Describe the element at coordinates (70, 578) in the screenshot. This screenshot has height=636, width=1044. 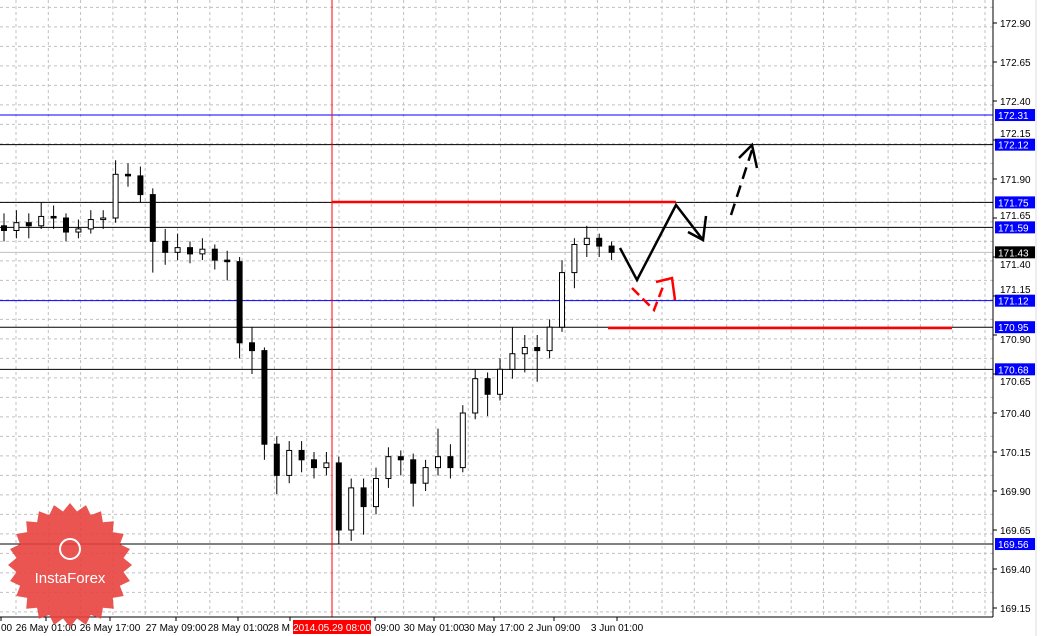
I see `logo-text: InstaForex` at that location.